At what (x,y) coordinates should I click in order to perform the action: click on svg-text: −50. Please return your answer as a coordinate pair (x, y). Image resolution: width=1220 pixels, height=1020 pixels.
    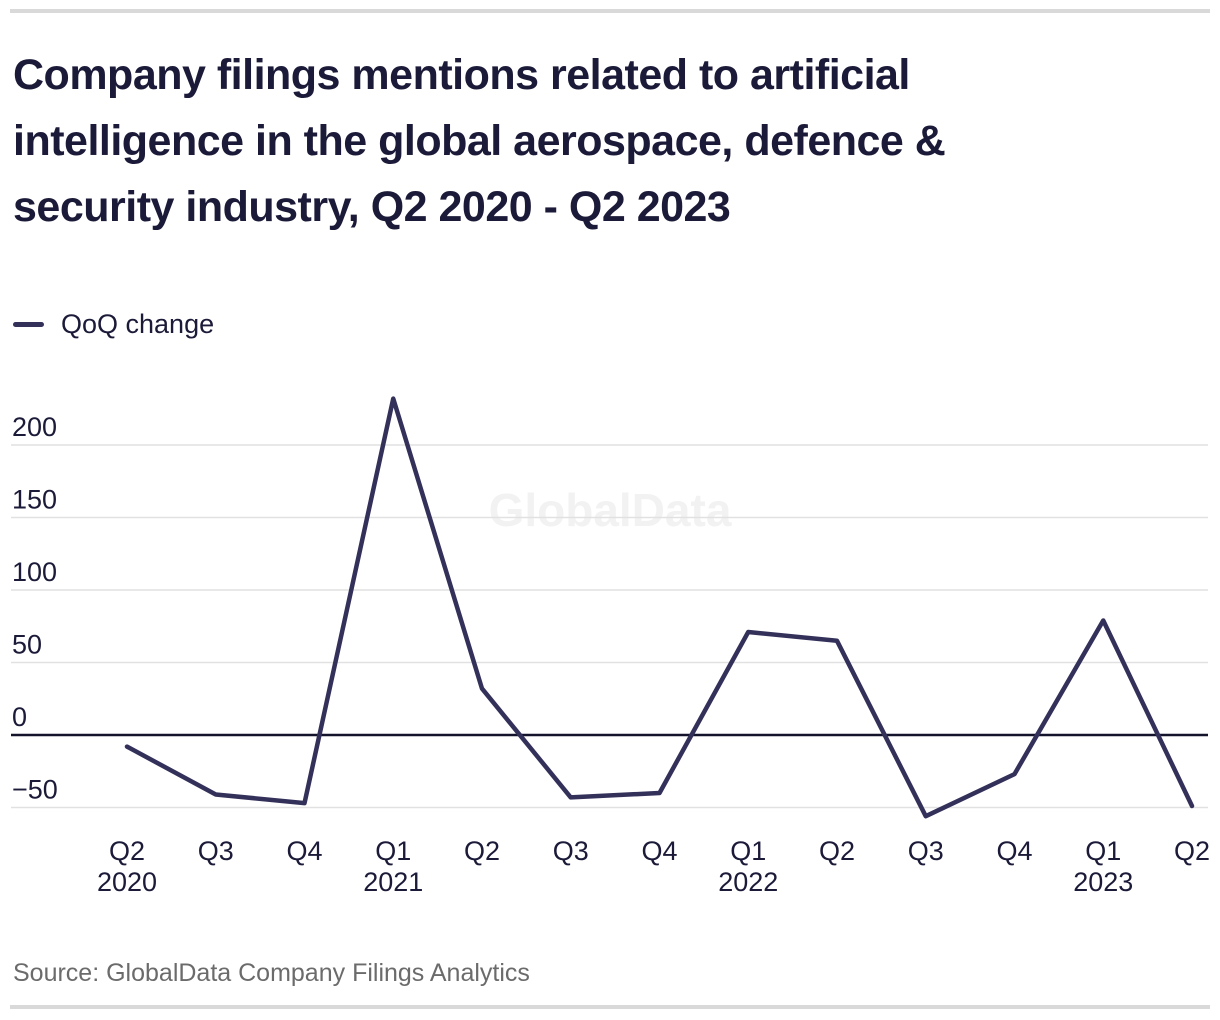
    Looking at the image, I should click on (35, 790).